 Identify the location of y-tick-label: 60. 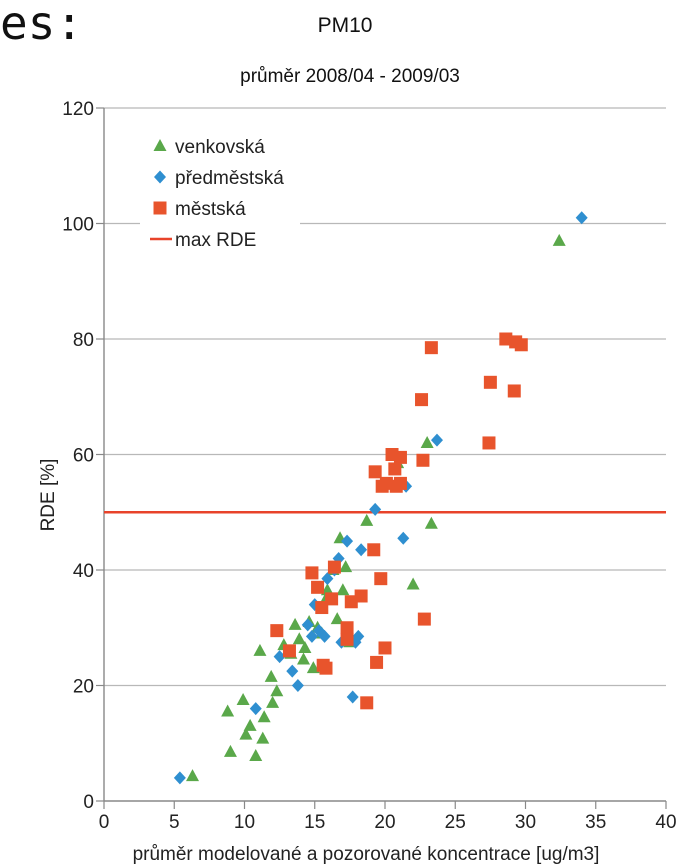
(83, 456).